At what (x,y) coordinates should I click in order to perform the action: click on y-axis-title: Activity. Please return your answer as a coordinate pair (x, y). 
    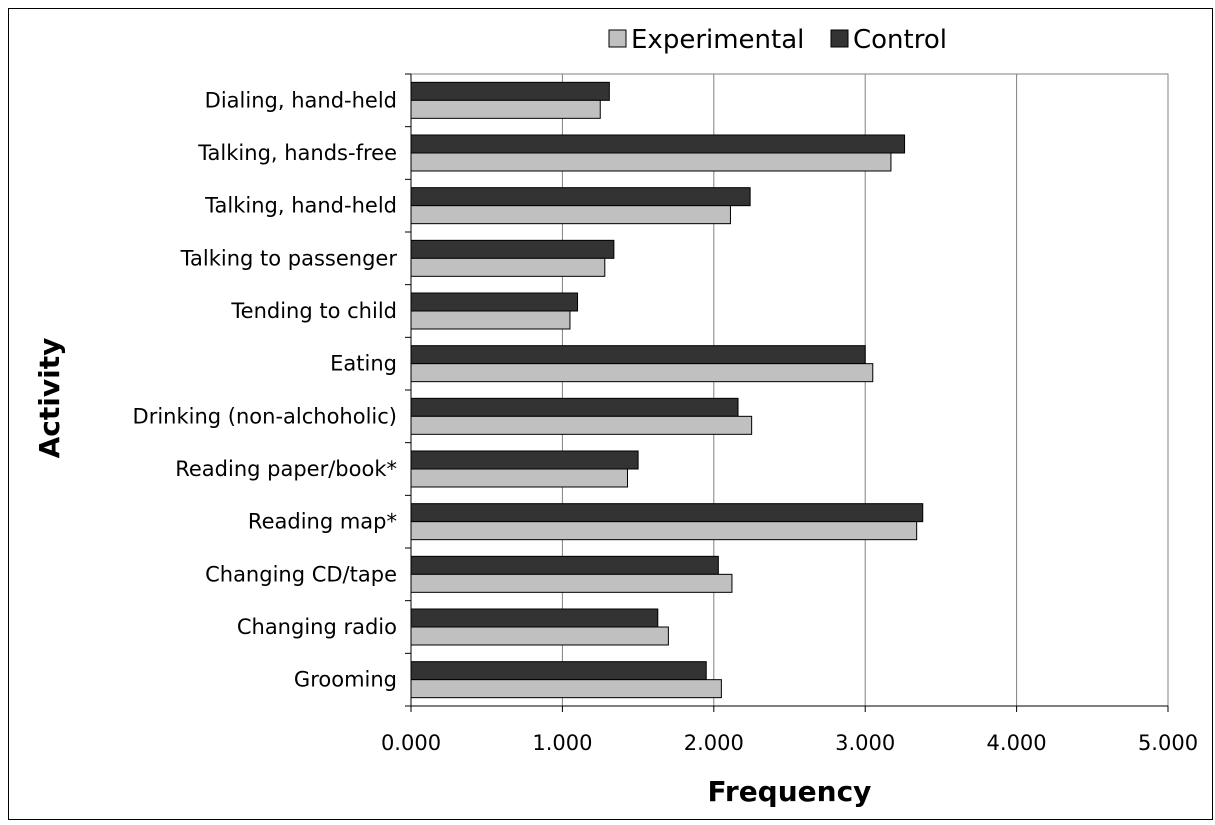
    Looking at the image, I should click on (49, 398).